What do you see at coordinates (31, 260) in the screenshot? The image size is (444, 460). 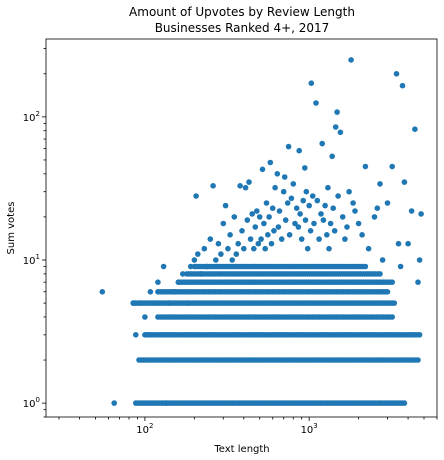 I see `y-tick-label: 10¹` at bounding box center [31, 260].